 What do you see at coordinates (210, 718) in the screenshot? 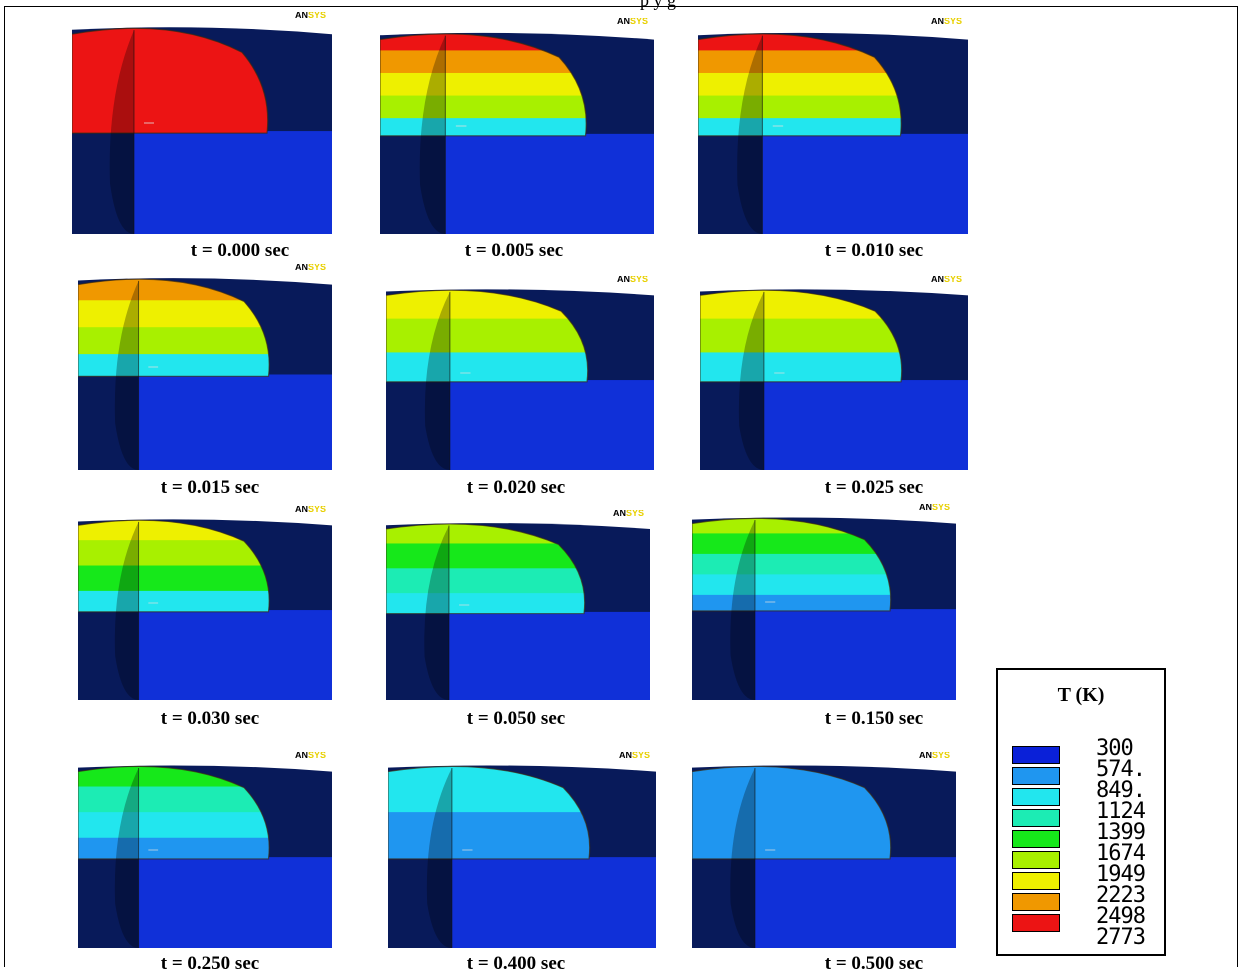
I see `time-caption: t = 0.030 sec` at bounding box center [210, 718].